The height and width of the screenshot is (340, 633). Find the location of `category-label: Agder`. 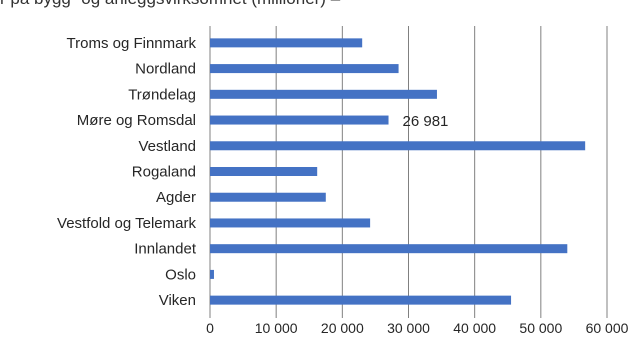

category-label: Agder is located at coordinates (176, 197).